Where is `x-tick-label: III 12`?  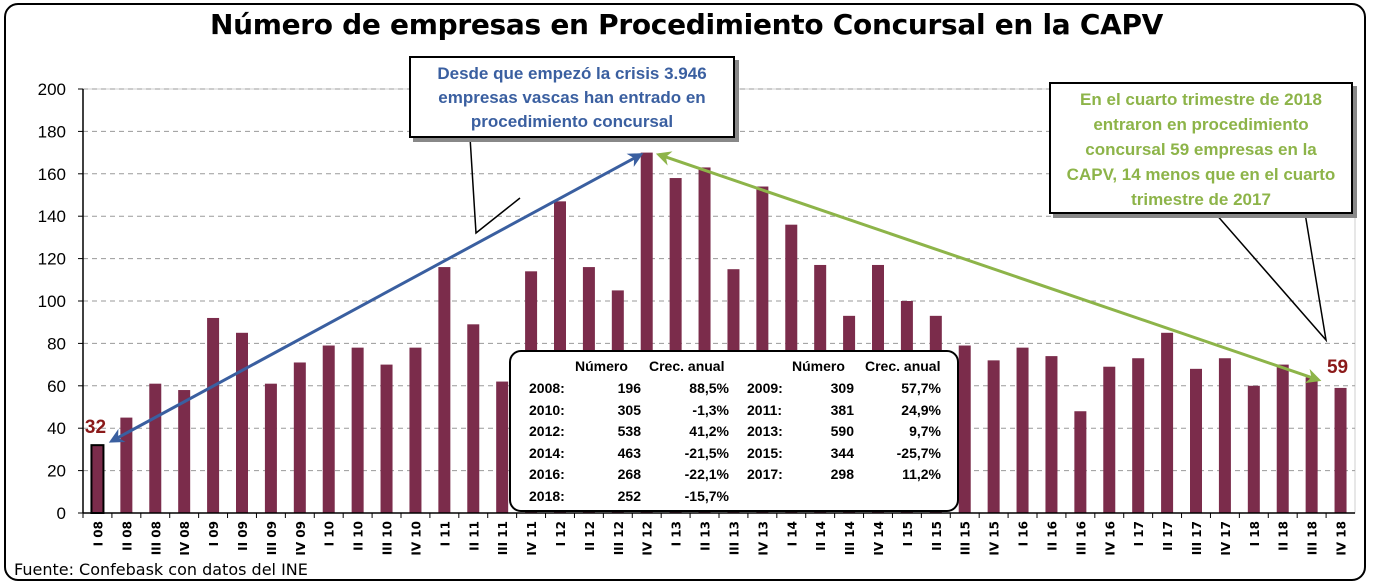
x-tick-label: III 12 is located at coordinates (619, 538).